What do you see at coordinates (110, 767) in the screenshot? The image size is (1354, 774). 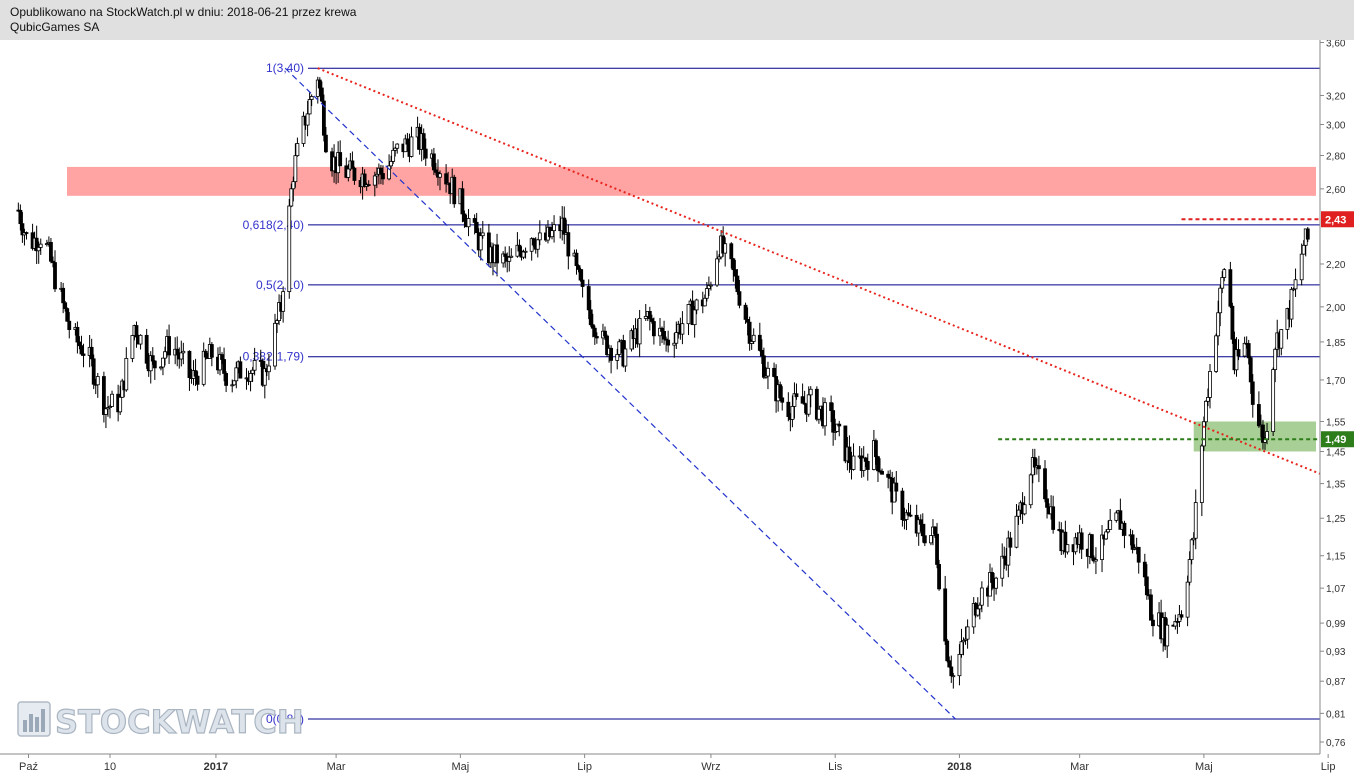 I see `x-tick-label: 10` at bounding box center [110, 767].